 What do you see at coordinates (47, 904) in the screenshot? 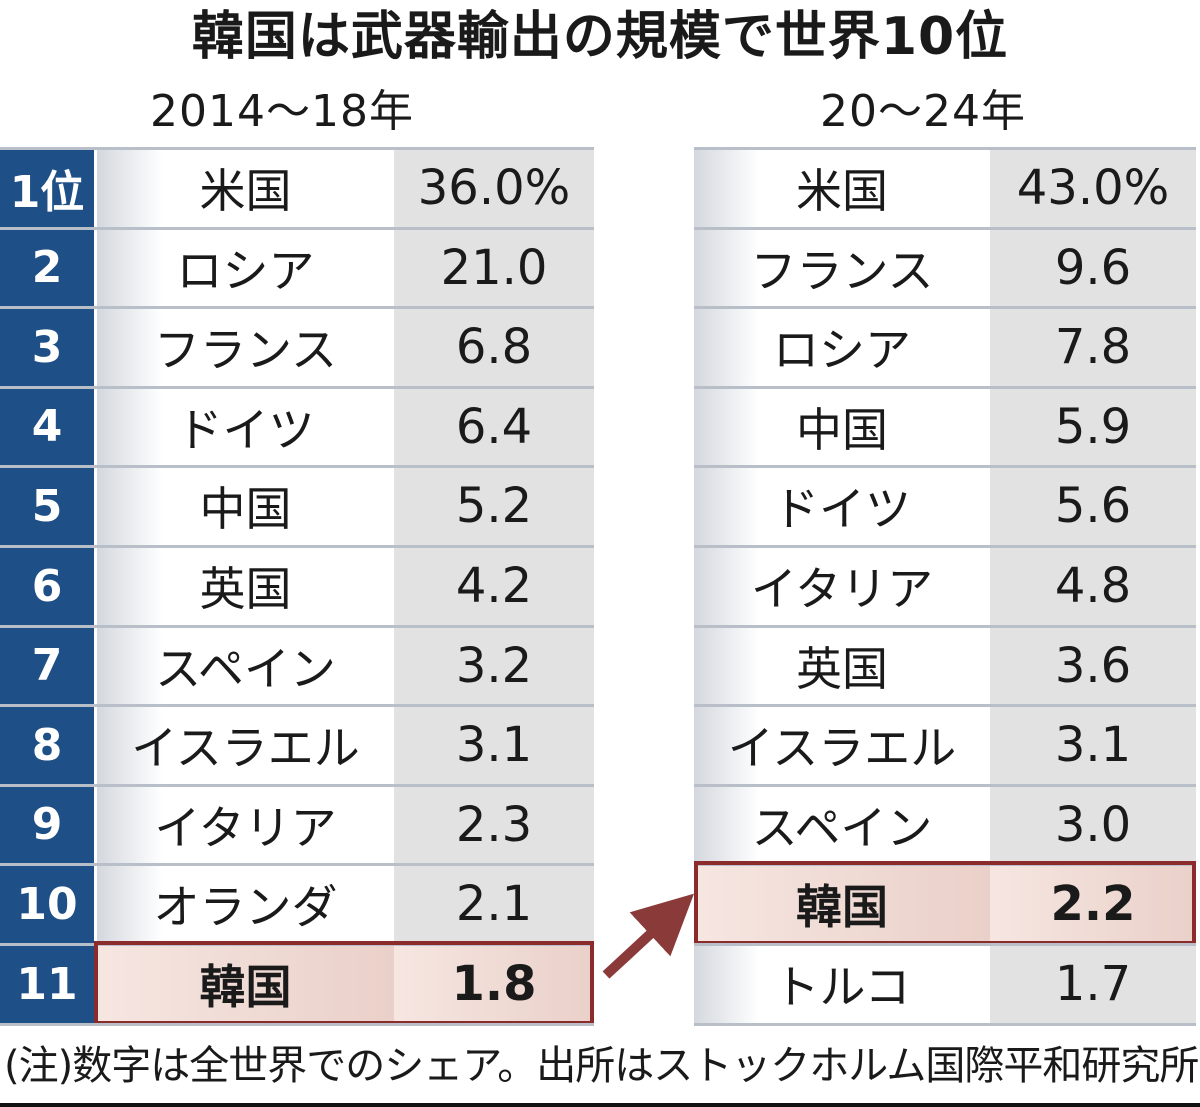
I see `rank-cell: 10` at bounding box center [47, 904].